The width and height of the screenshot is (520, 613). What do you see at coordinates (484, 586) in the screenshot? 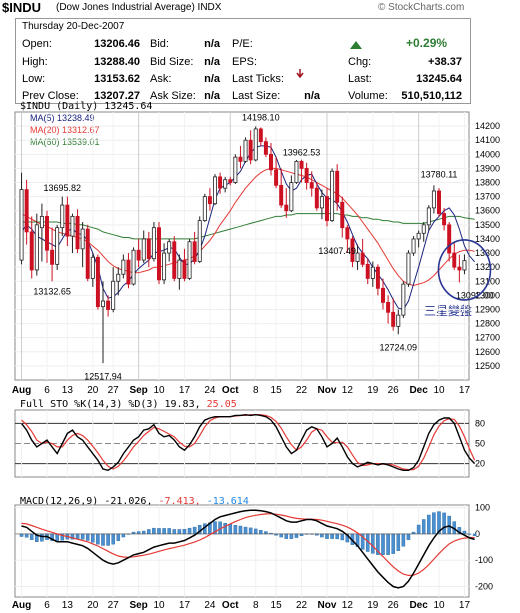
I see `macd-ytick-label: -200` at bounding box center [484, 586].